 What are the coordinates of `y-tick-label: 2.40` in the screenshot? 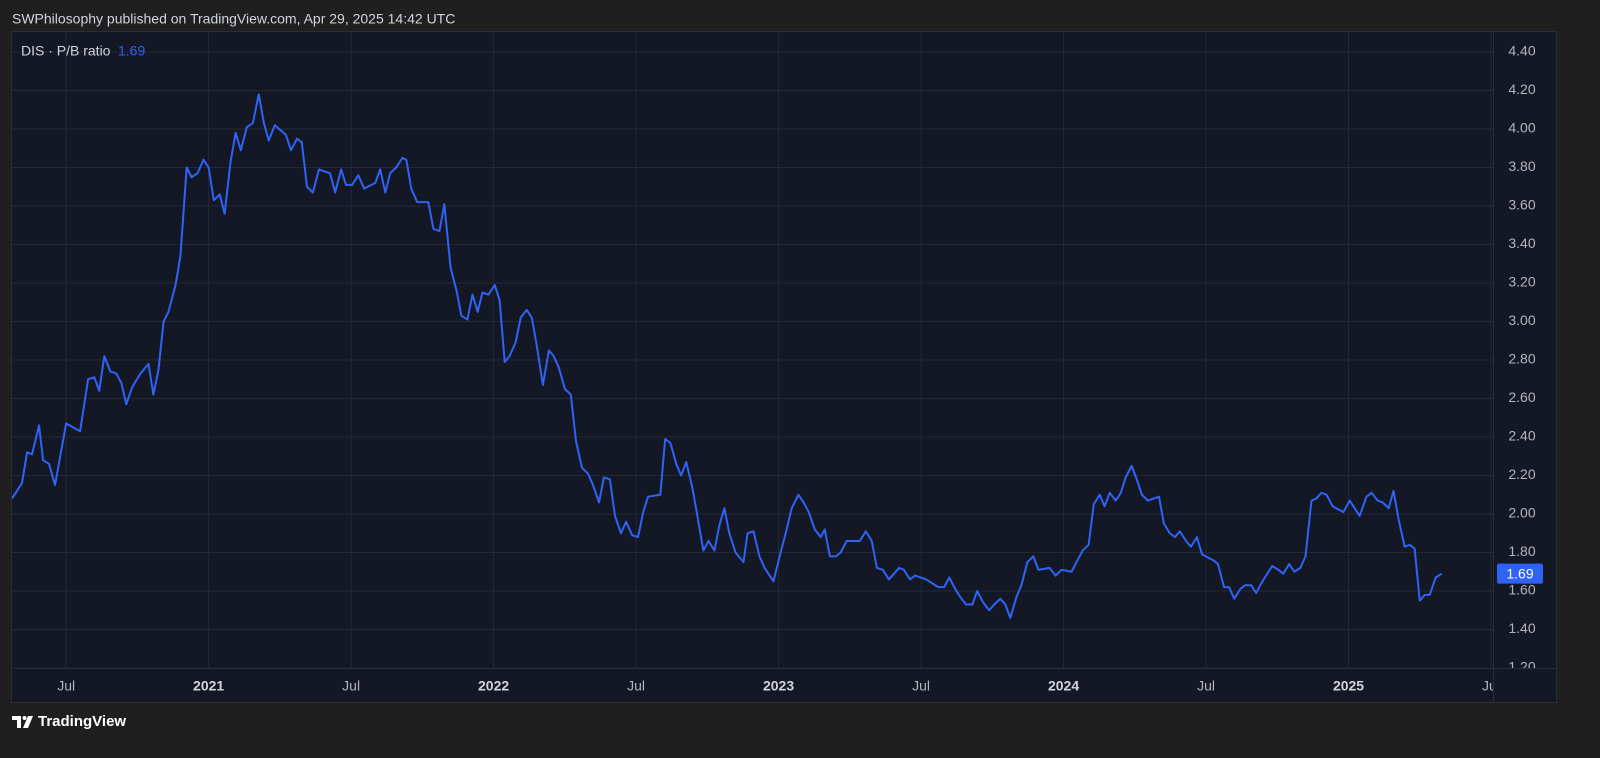 It's located at (1521, 436).